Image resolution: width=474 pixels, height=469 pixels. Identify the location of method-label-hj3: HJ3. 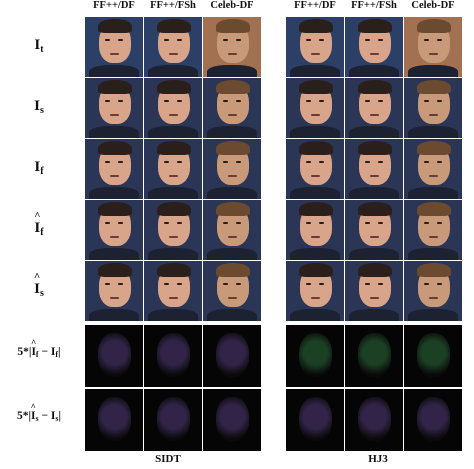
(378, 459).